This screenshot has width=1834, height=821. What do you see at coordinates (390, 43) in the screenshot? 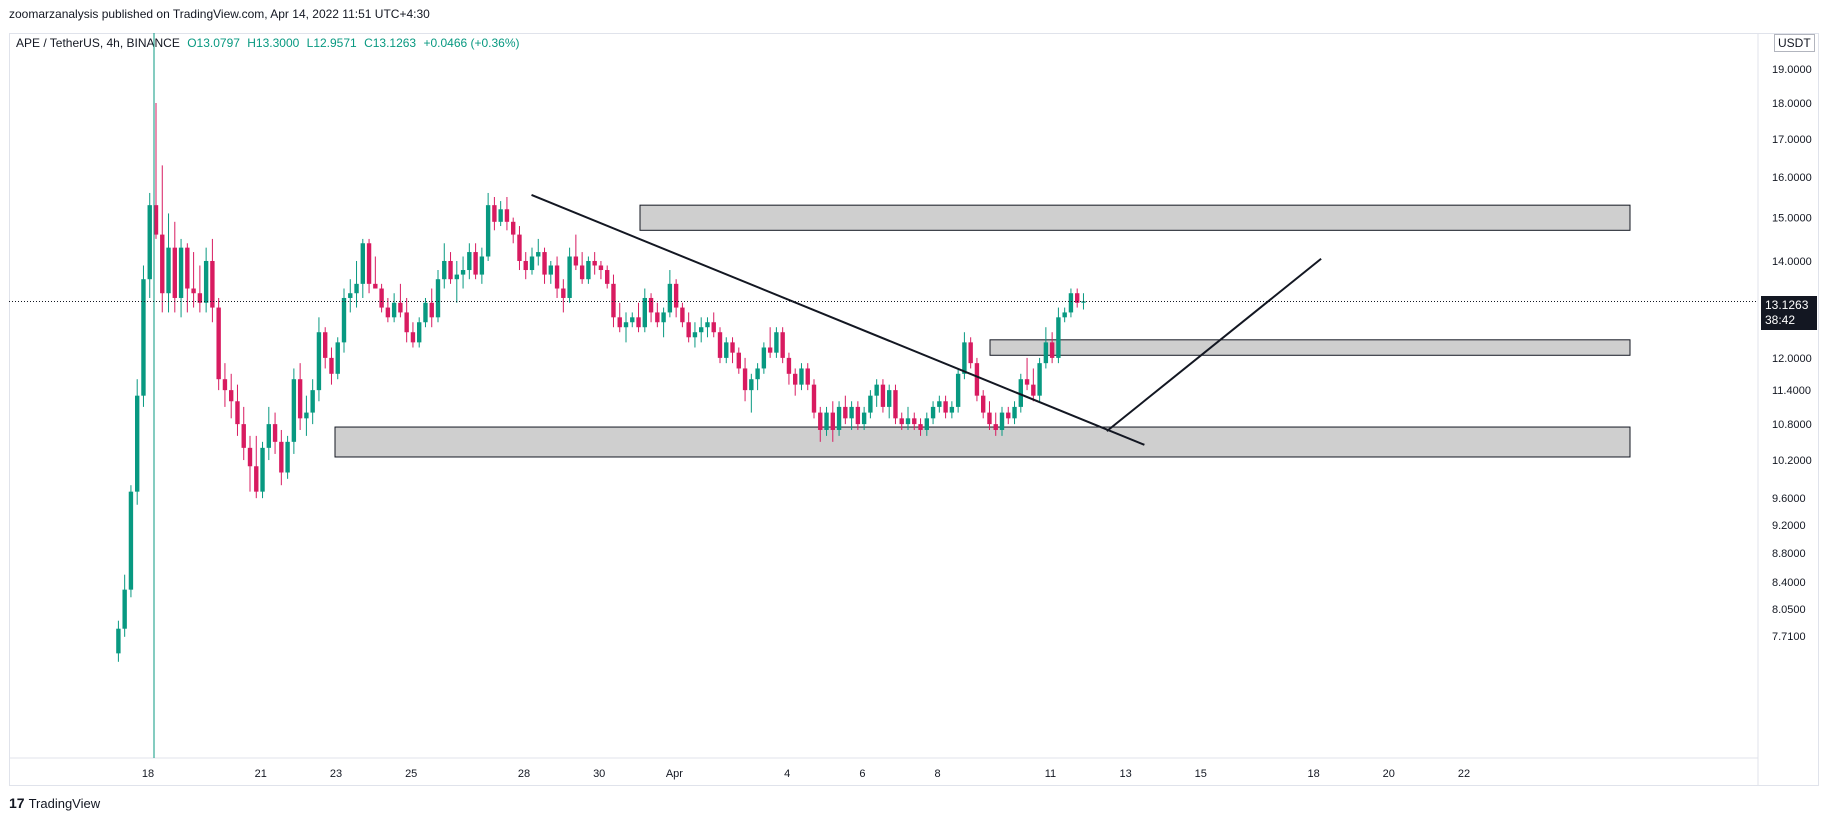
I see `close-value: C13.1263` at bounding box center [390, 43].